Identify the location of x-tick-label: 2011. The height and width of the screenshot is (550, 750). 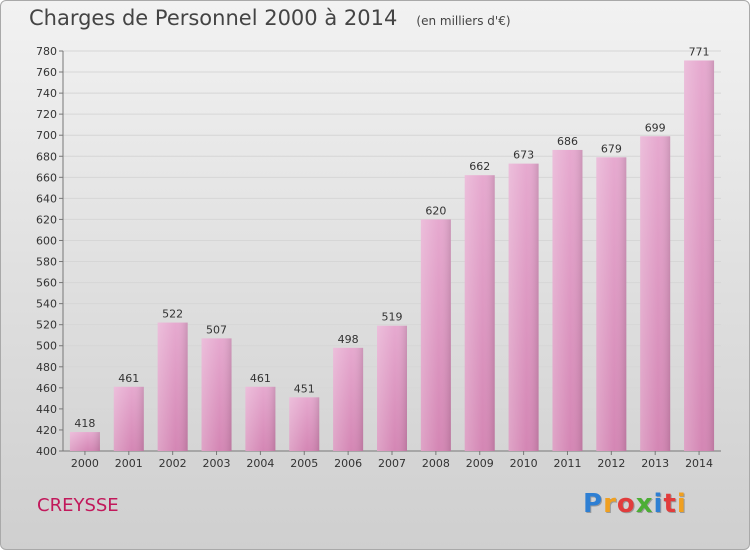
(567, 463).